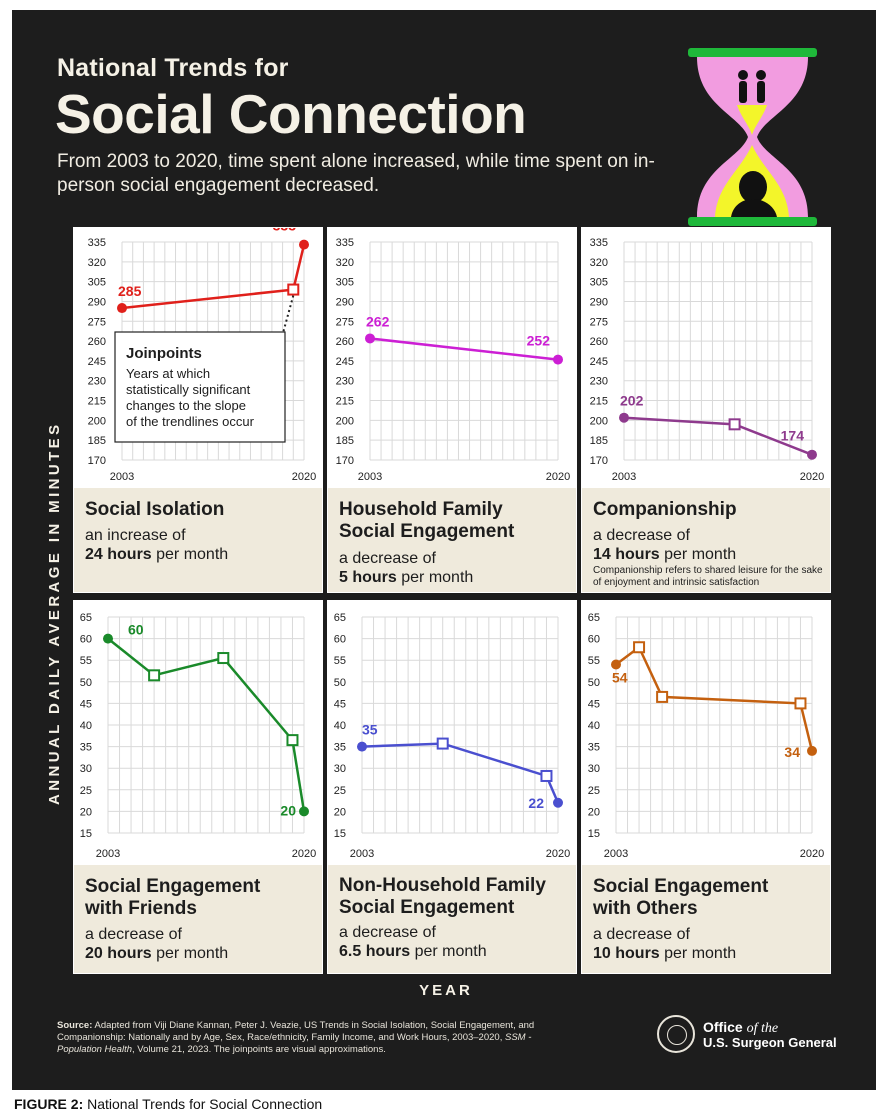 The height and width of the screenshot is (1118, 892). I want to click on hourglass-sand-top, so click(752, 120).